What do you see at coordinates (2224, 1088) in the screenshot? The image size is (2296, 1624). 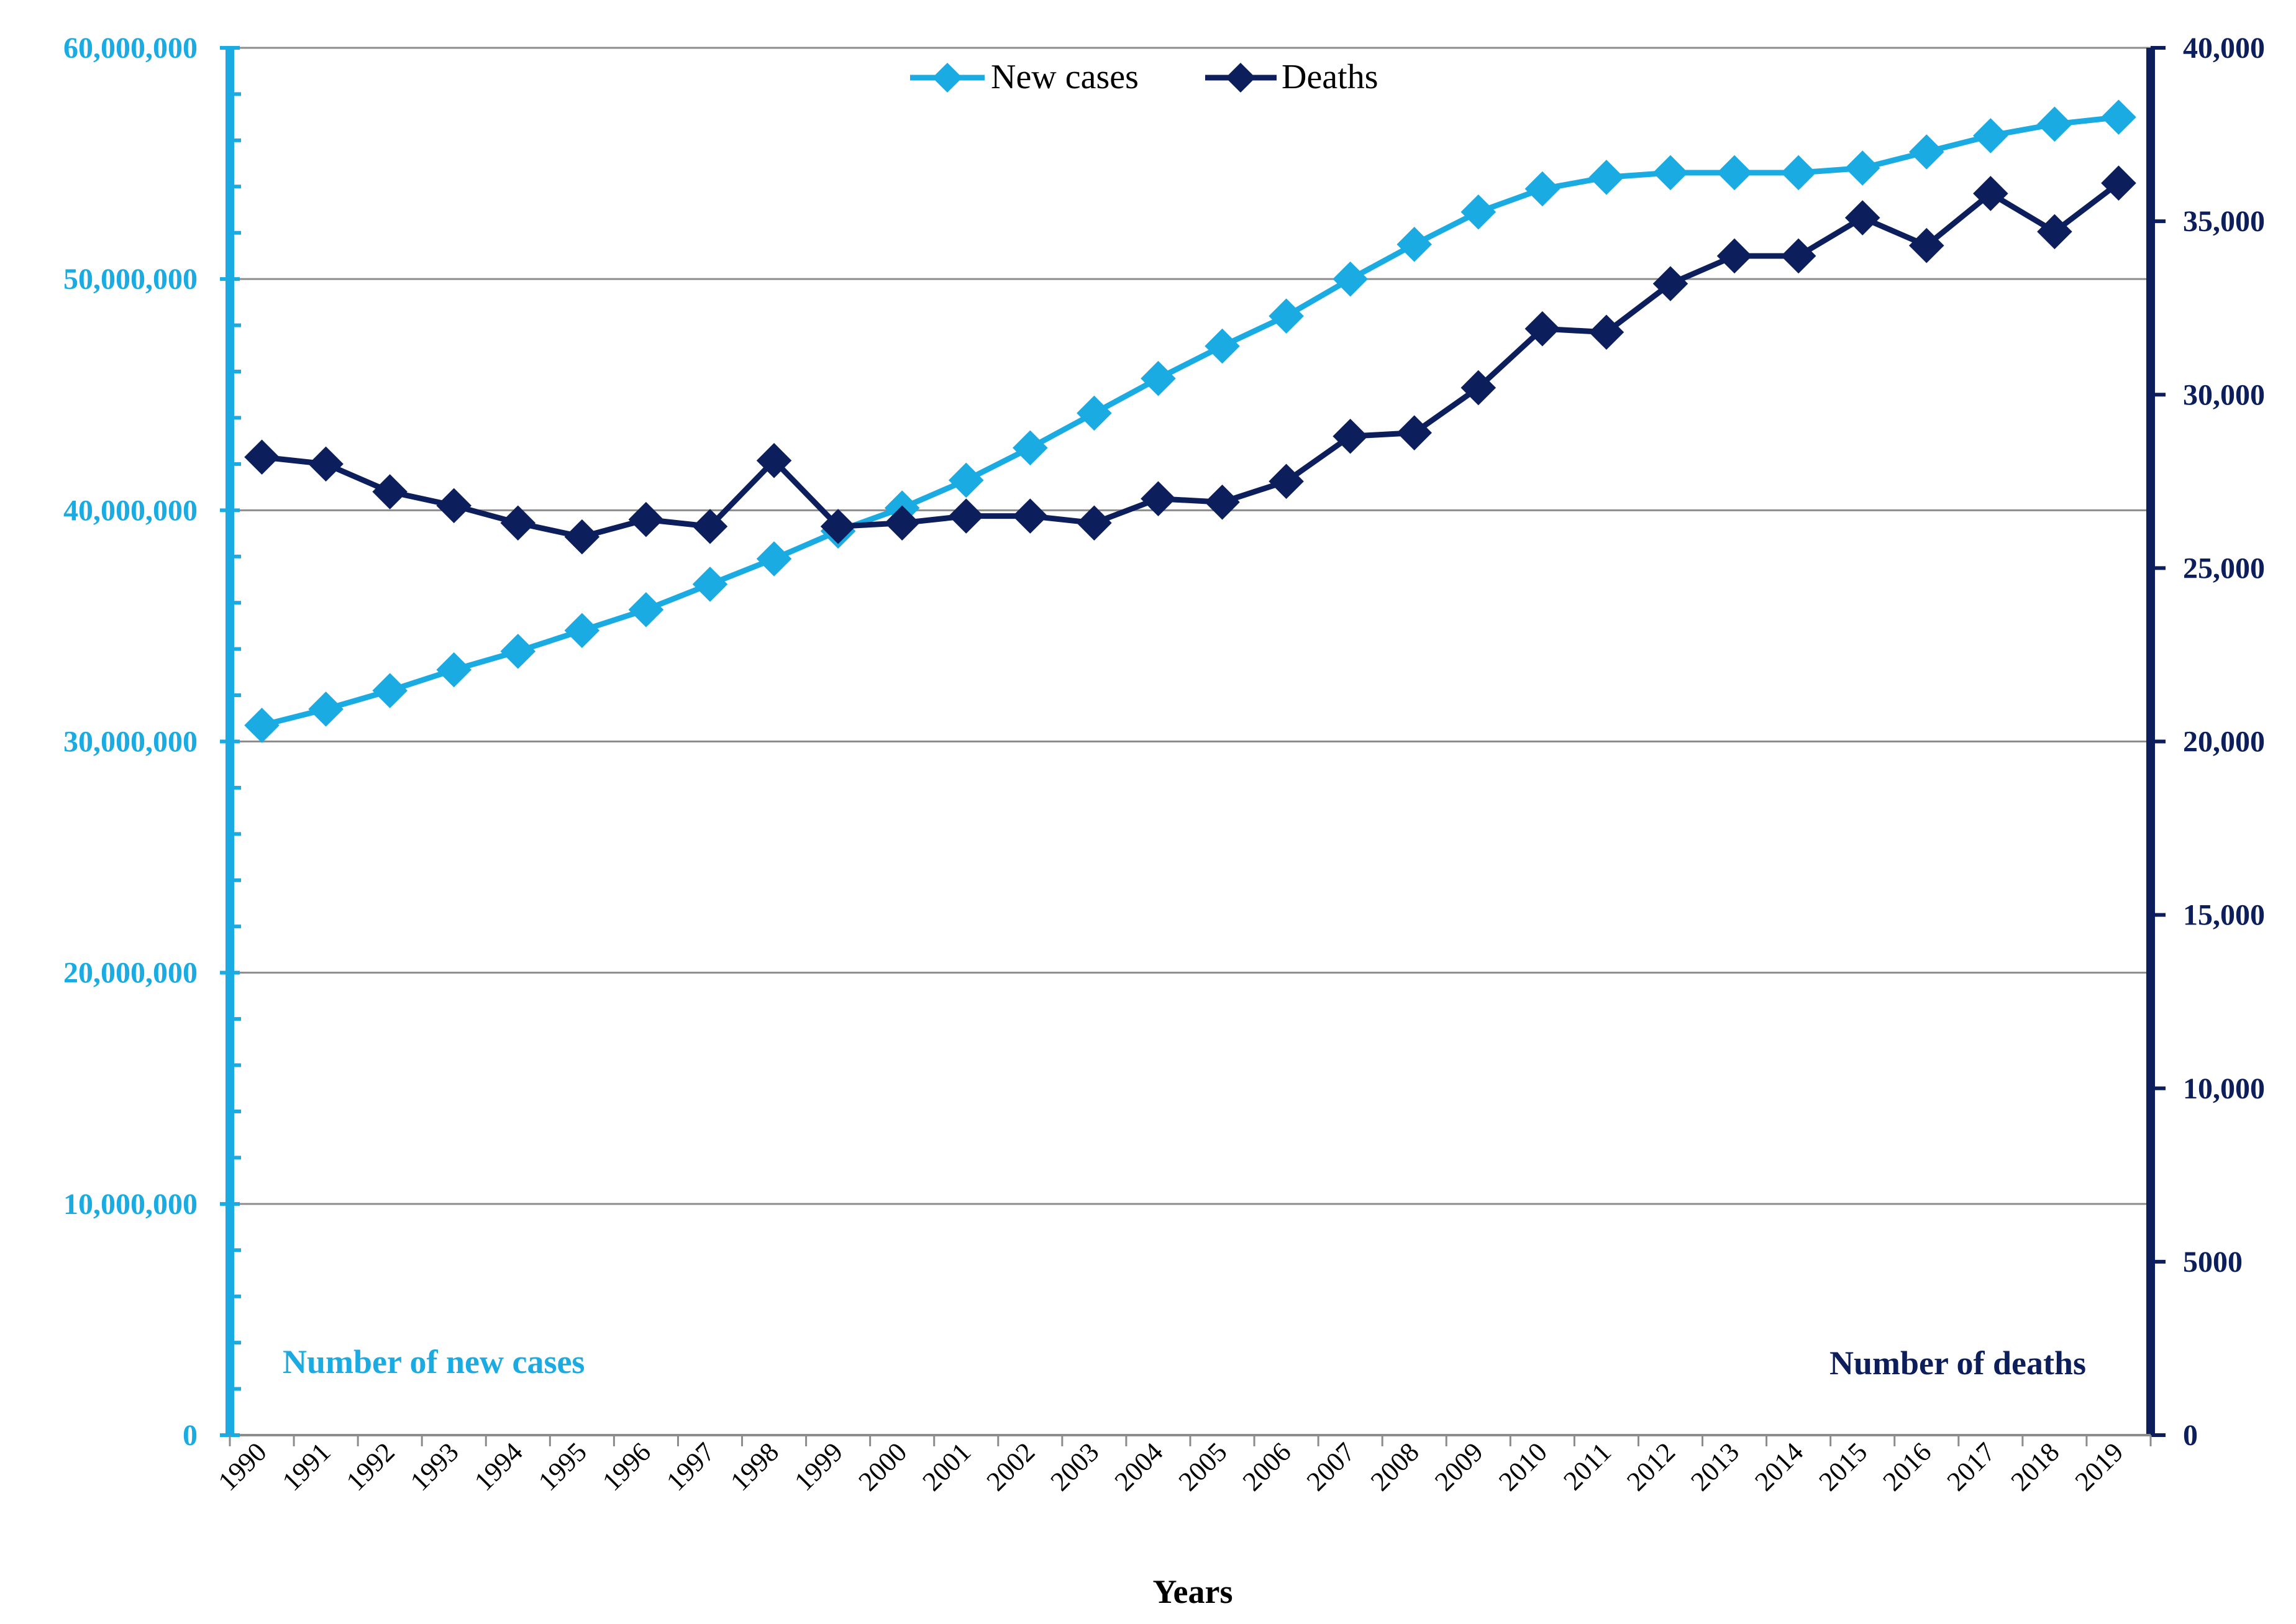 I see `right-tick-label: 10,000` at bounding box center [2224, 1088].